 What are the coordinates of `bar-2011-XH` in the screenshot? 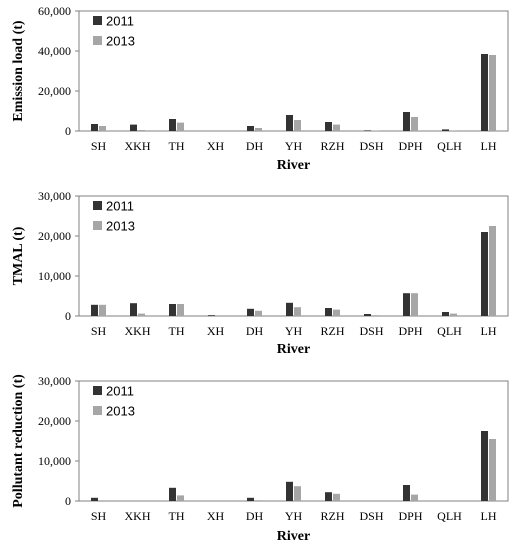 It's located at (211, 315).